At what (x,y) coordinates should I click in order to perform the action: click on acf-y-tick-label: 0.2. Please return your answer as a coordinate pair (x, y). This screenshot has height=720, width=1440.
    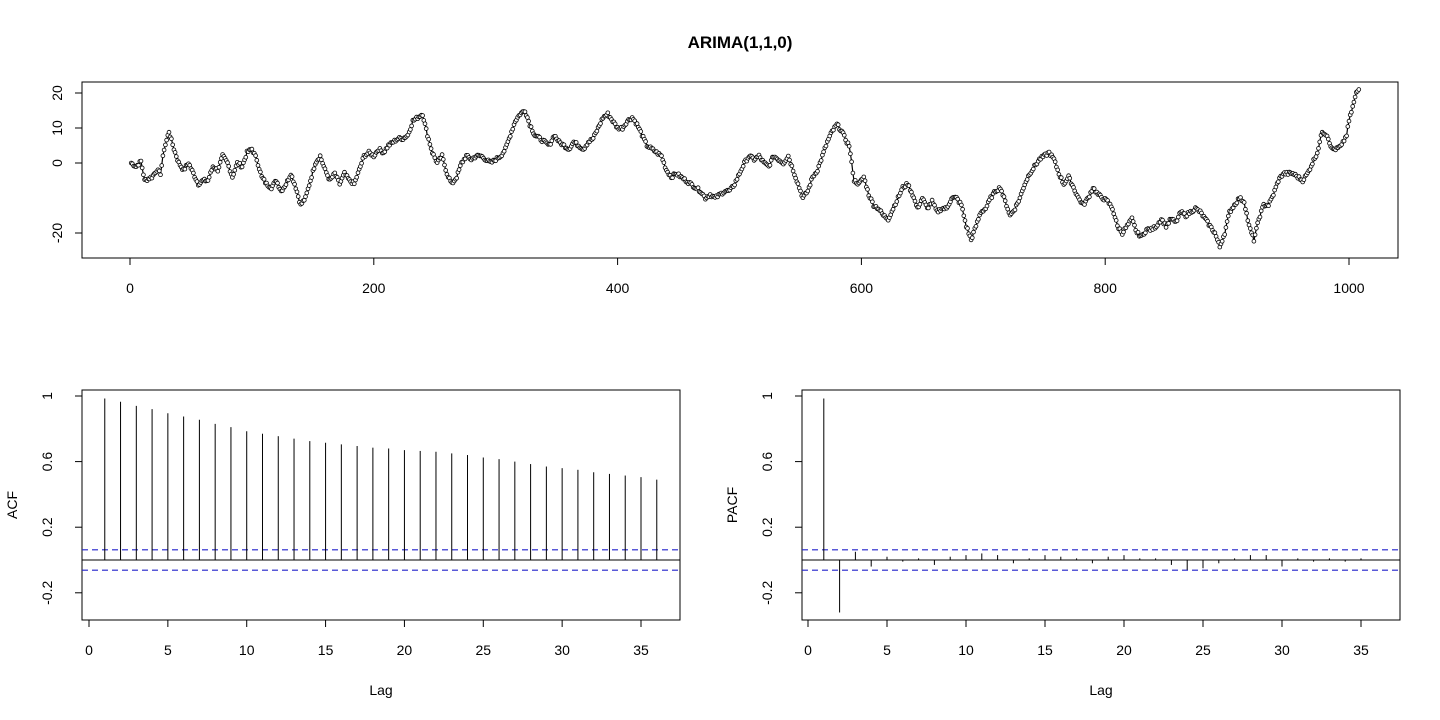
    Looking at the image, I should click on (47, 527).